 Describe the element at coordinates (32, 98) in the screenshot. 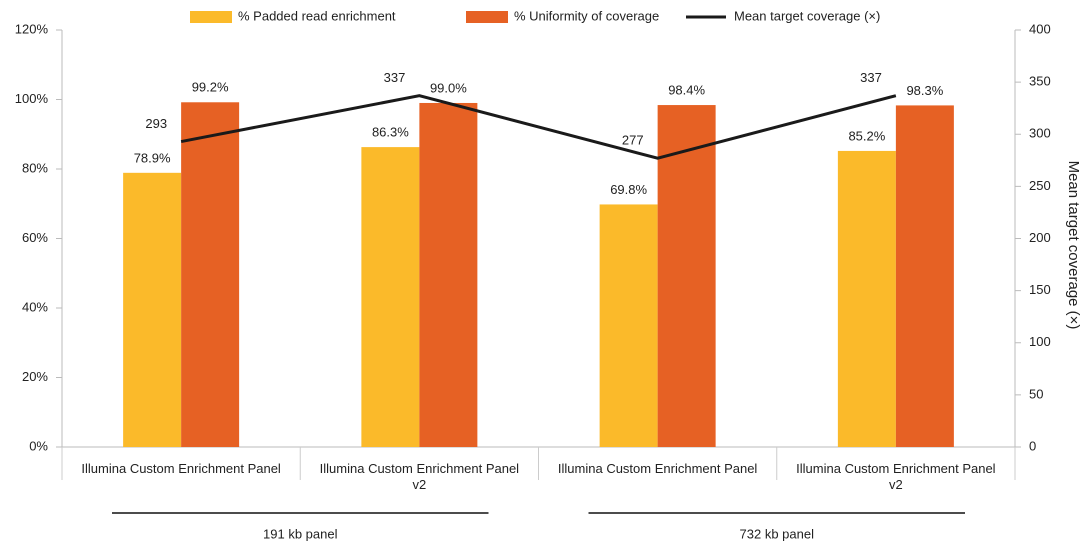

I see `y-tick-label: 100%` at that location.